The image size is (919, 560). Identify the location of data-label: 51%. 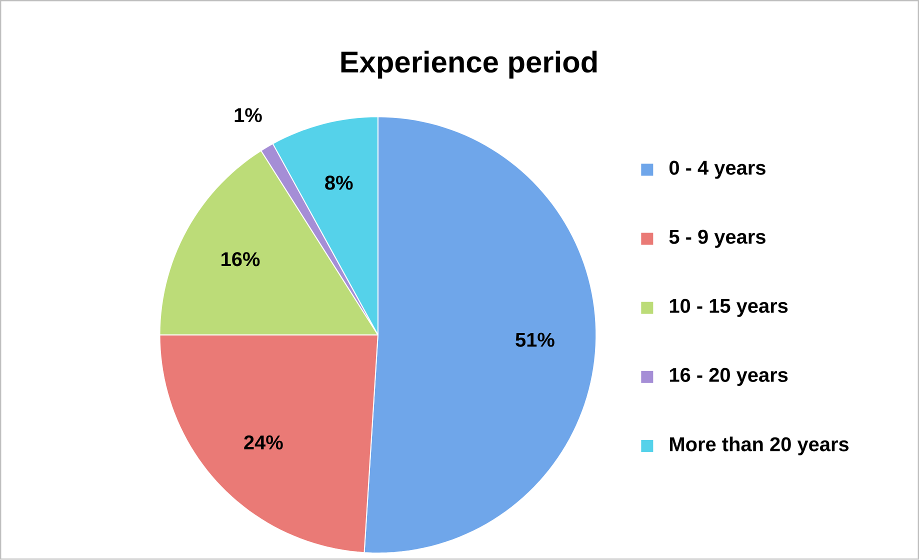
(535, 339).